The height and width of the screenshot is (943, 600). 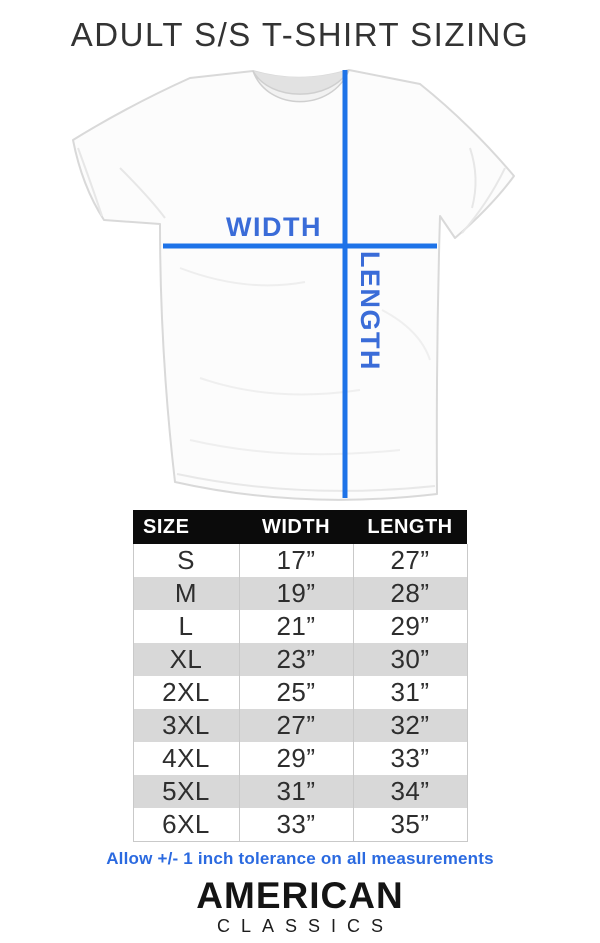 What do you see at coordinates (410, 560) in the screenshot?
I see `cell-length: 27”` at bounding box center [410, 560].